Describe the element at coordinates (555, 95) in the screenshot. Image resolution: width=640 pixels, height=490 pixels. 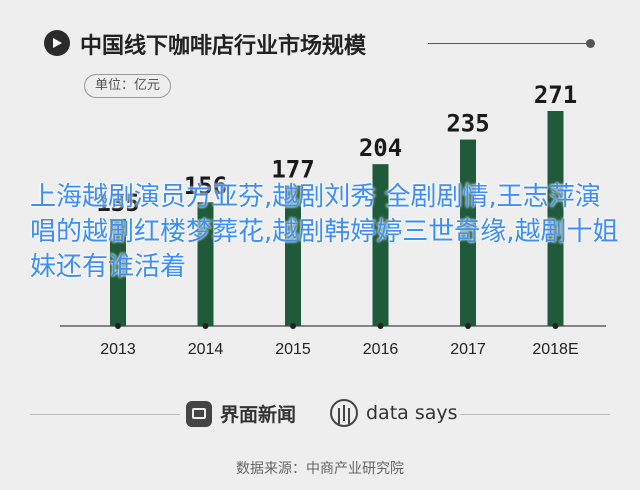
I see `value-label-2018E: 271` at that location.